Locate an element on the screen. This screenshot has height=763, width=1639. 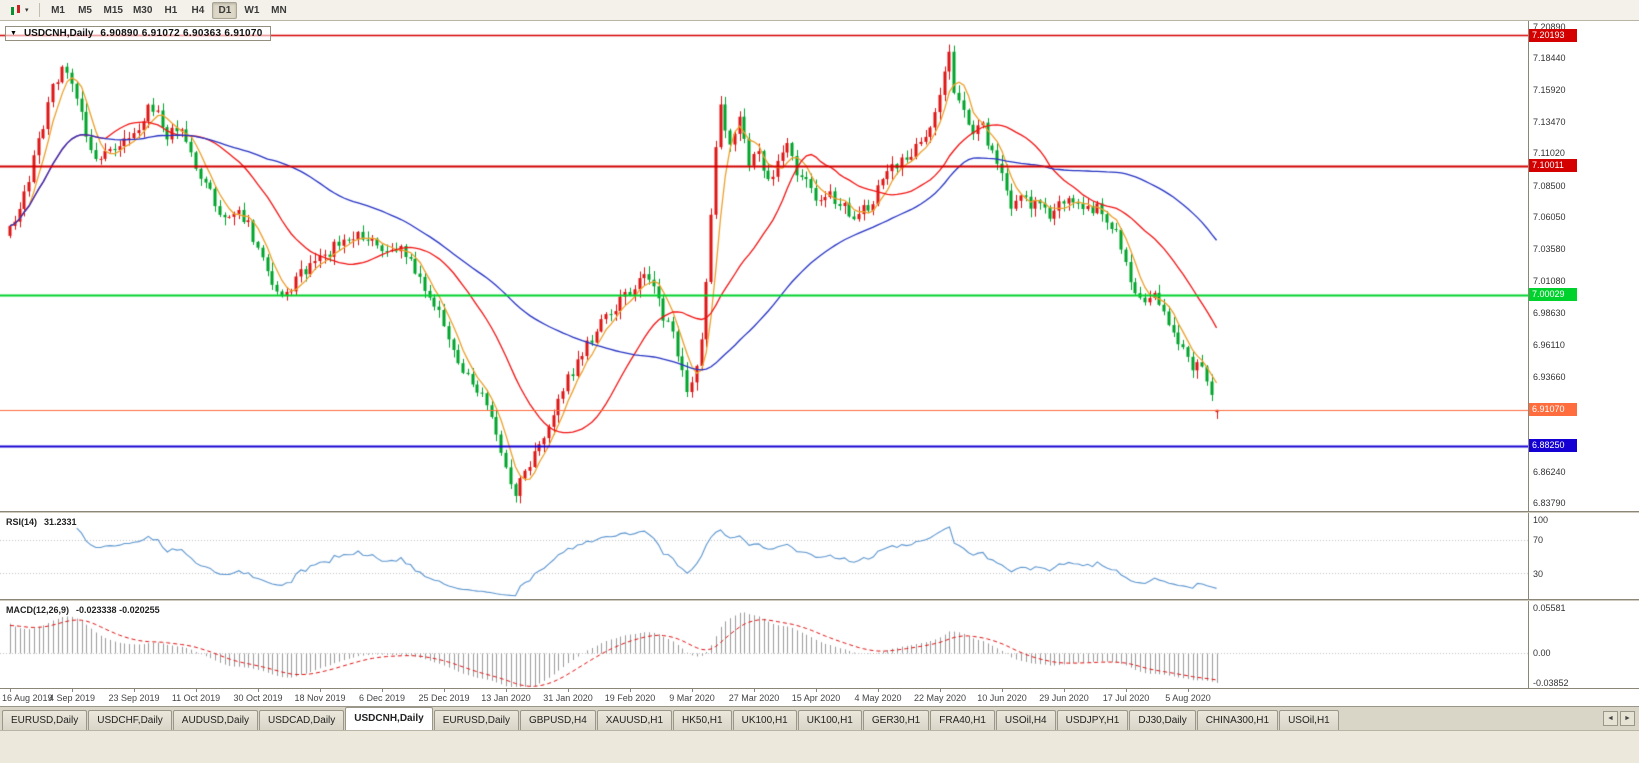
chart-tab: USOil,H4 is located at coordinates (1025, 720).